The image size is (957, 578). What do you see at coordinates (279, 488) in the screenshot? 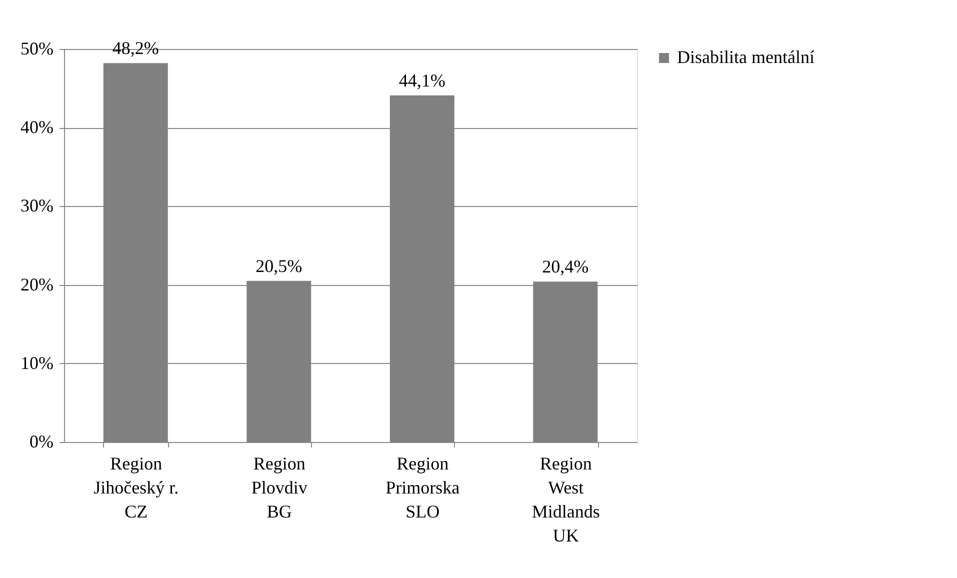
I see `x-tick-label: Region Plovdiv BG` at bounding box center [279, 488].